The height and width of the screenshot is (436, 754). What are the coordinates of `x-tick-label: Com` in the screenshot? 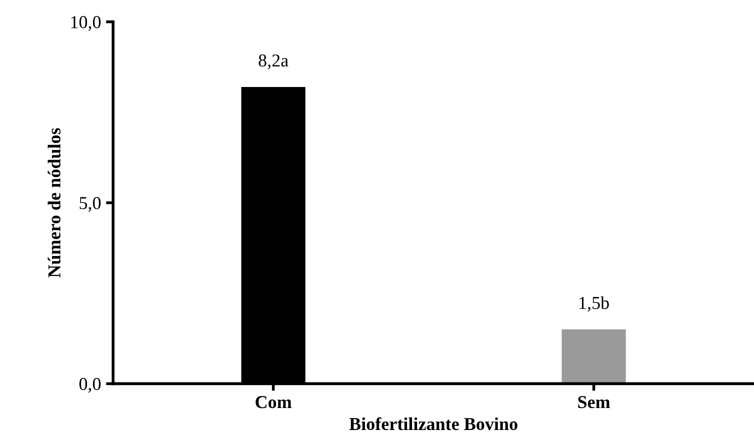 It's located at (274, 402).